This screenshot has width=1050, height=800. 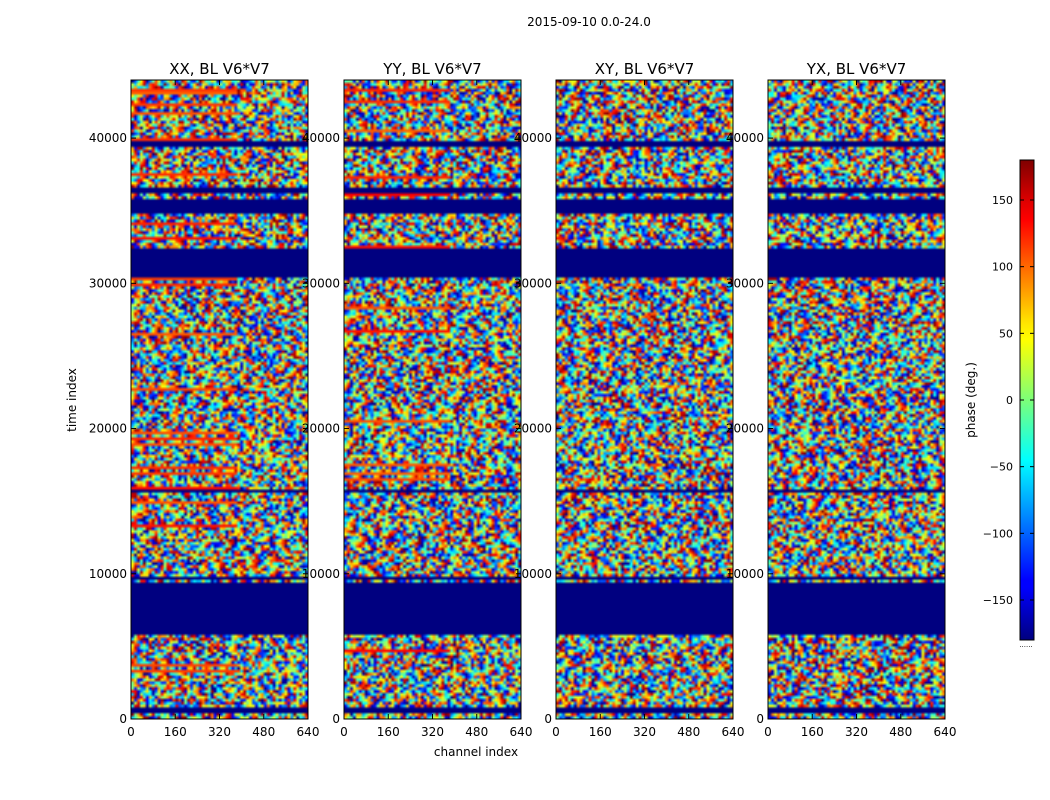 I want to click on x-axis-label: channel index, so click(x=476, y=752).